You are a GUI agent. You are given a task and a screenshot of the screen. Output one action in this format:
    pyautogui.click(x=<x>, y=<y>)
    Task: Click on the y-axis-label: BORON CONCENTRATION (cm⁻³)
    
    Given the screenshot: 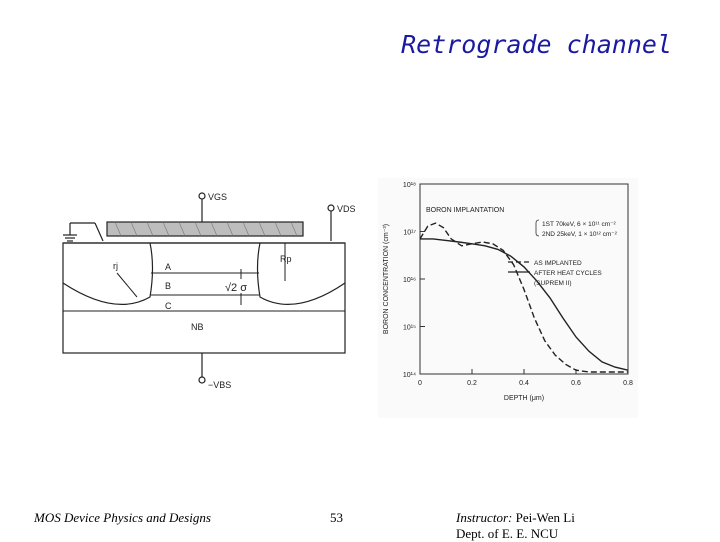 What is the action you would take?
    pyautogui.click(x=386, y=279)
    